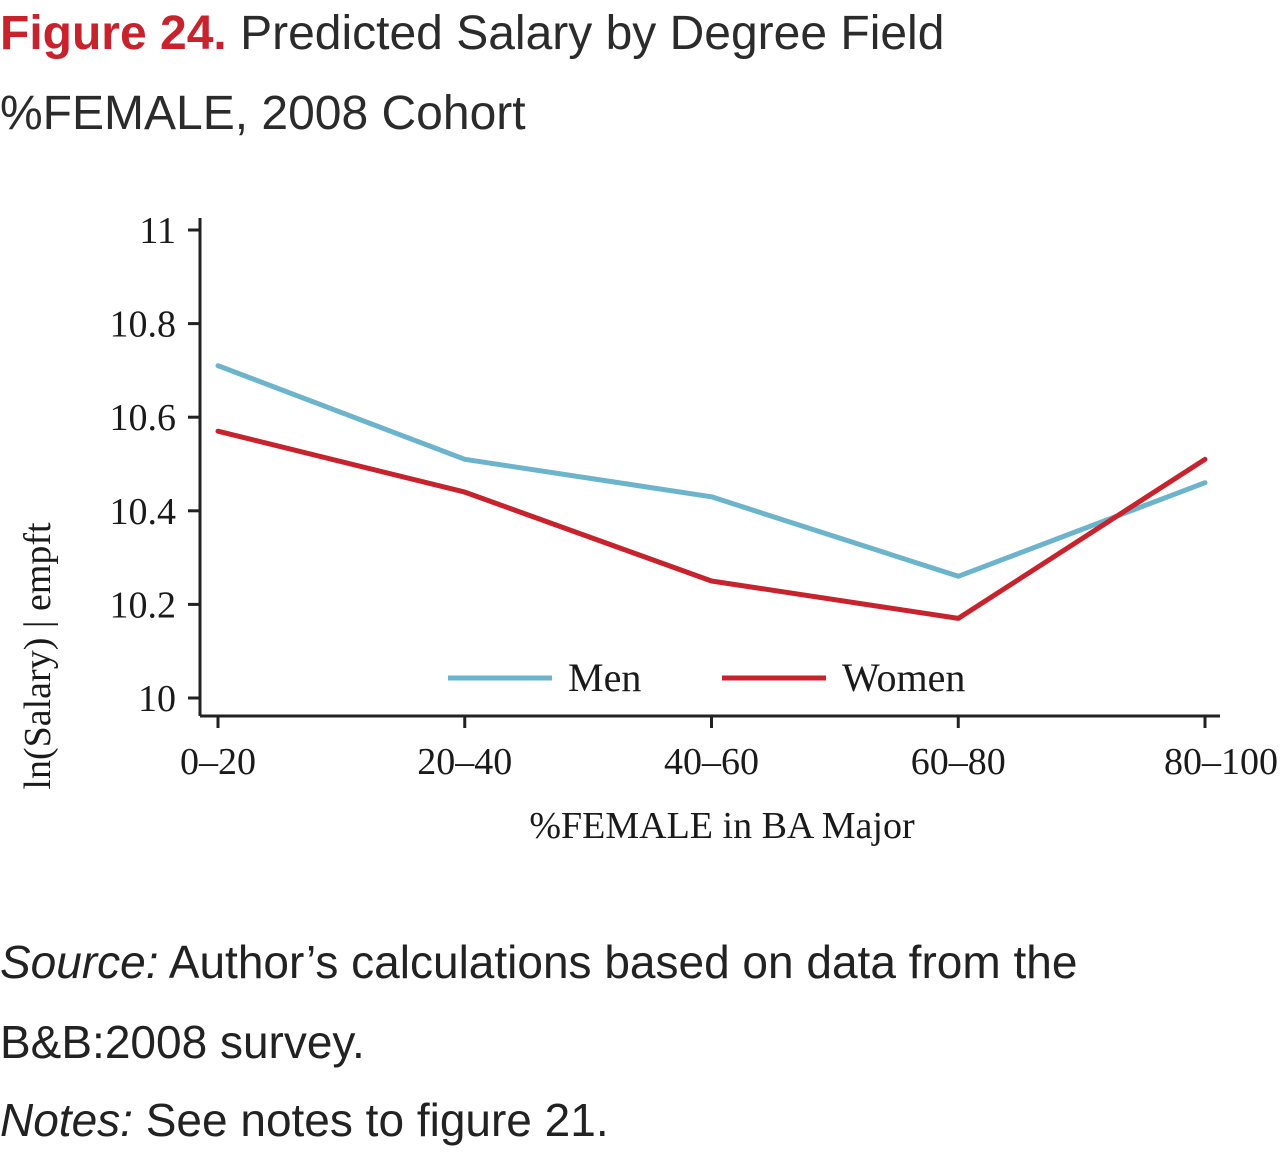 The image size is (1280, 1160). I want to click on y-tick-label: 10.2, so click(143, 605).